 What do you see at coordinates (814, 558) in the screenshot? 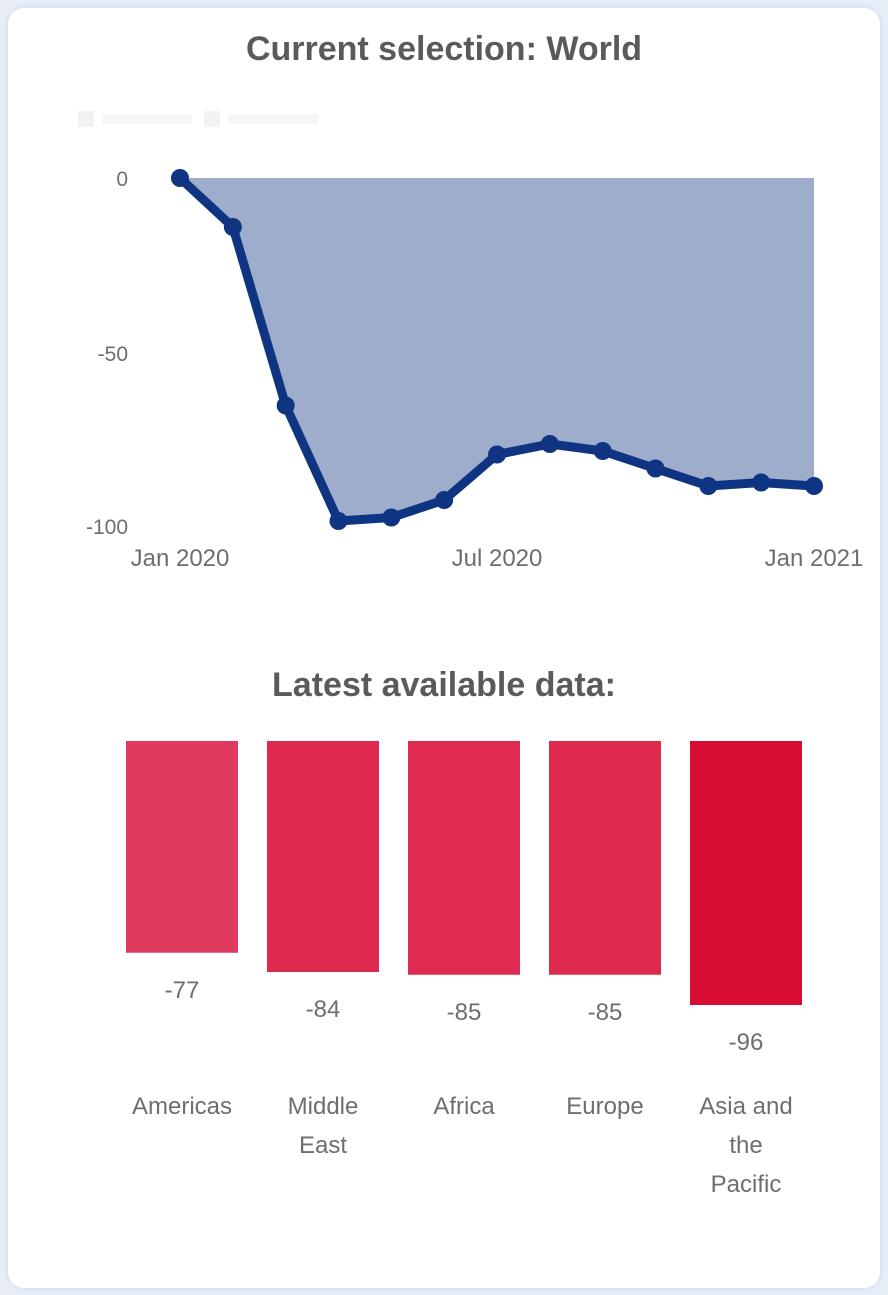
I see `x-tick-label: Jan 2021` at bounding box center [814, 558].